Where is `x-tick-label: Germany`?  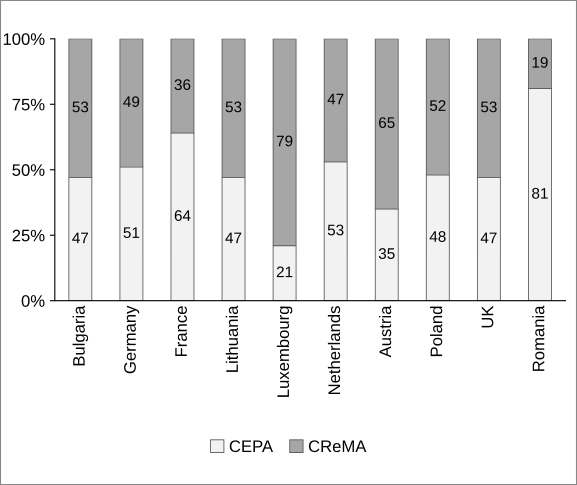 x-tick-label: Germany is located at coordinates (132, 340).